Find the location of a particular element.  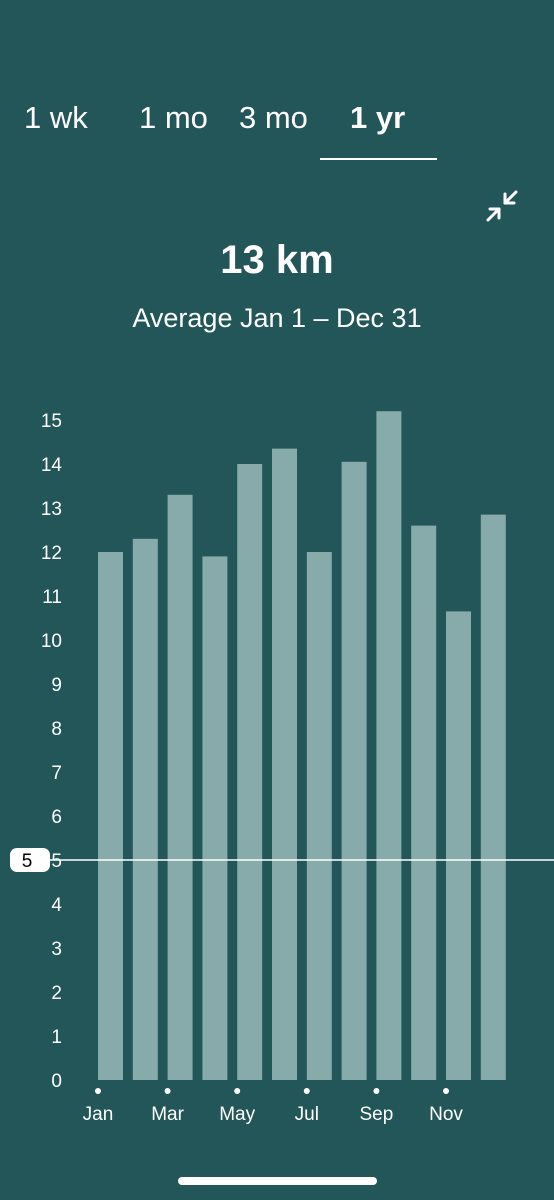

y-tick-label: 13 is located at coordinates (51, 509).